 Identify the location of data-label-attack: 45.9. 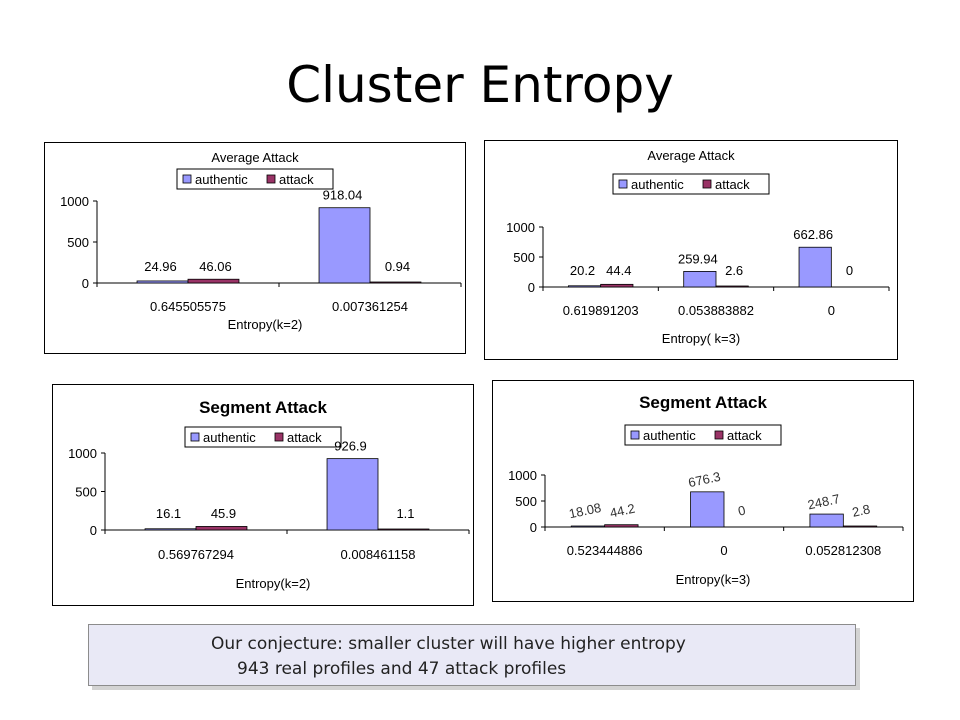
(223, 513).